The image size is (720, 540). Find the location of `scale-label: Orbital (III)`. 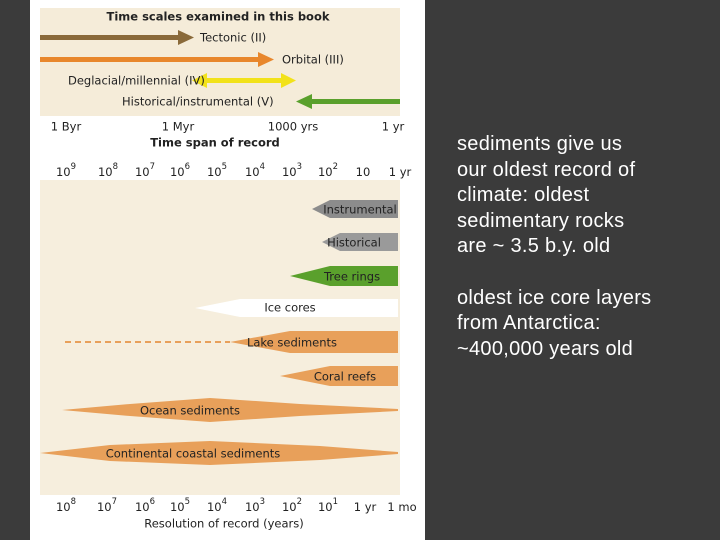

scale-label: Orbital (III) is located at coordinates (313, 60).